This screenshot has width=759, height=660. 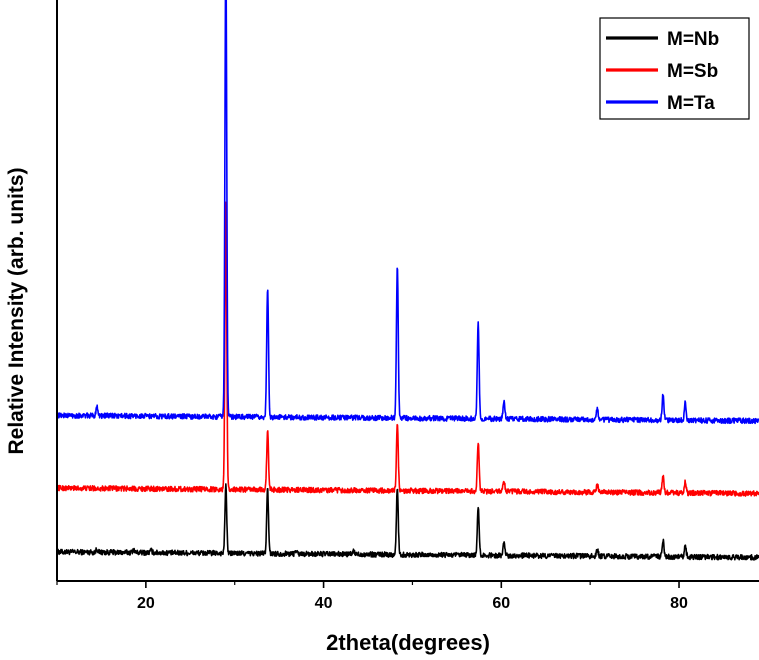 I want to click on legend: M=Nb M=Sb M=Ta, so click(x=674, y=68).